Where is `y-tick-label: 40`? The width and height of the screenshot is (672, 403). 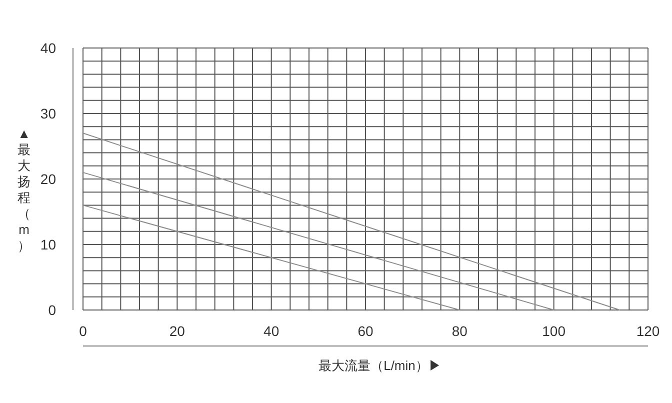
y-tick-label: 40 is located at coordinates (48, 48).